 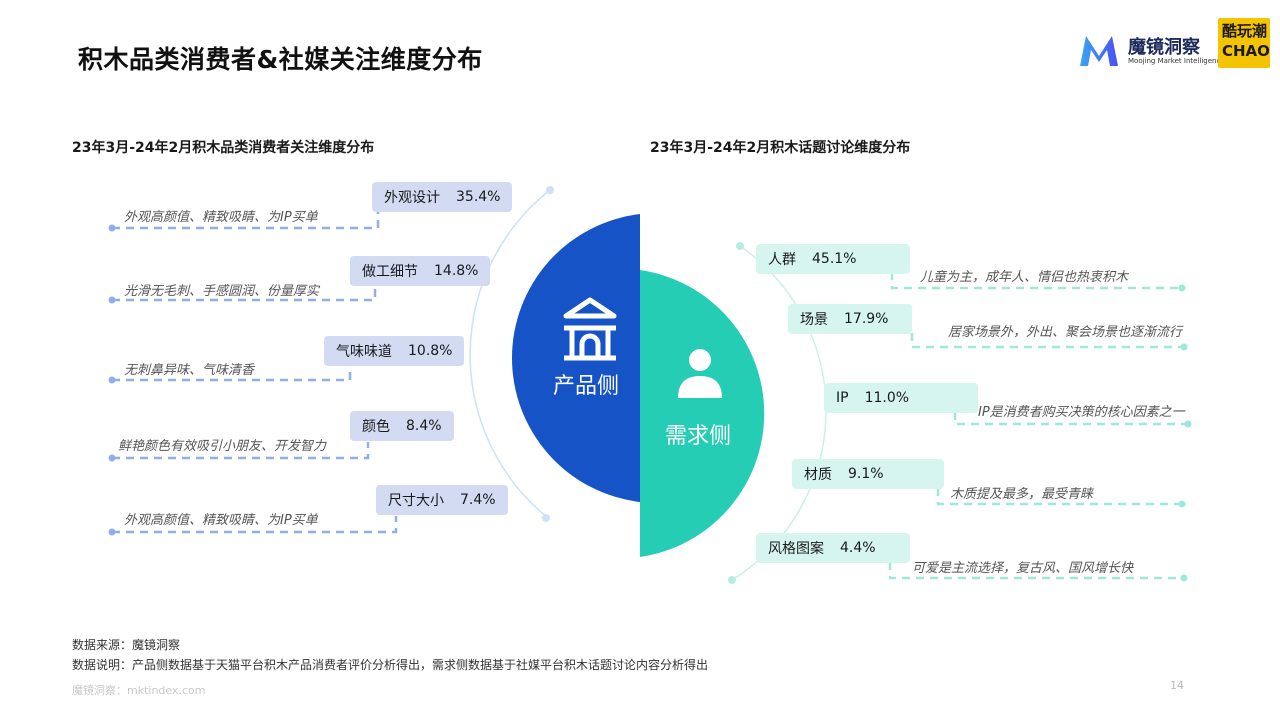 I want to click on left-connector-4-dot, so click(x=112, y=458).